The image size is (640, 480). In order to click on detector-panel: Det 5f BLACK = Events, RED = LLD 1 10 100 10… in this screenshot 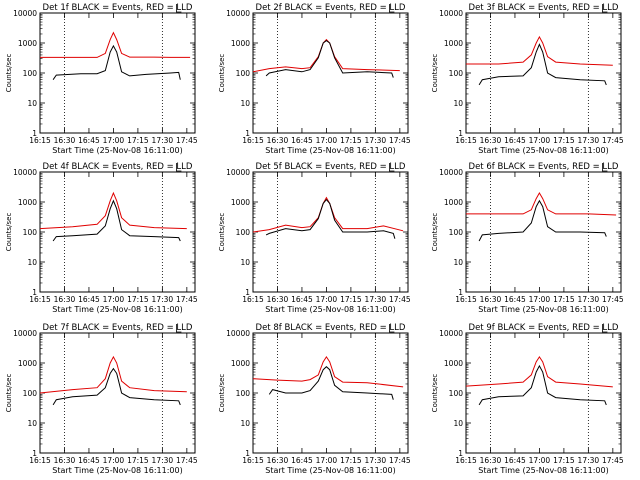, I will do `click(314, 238)`.